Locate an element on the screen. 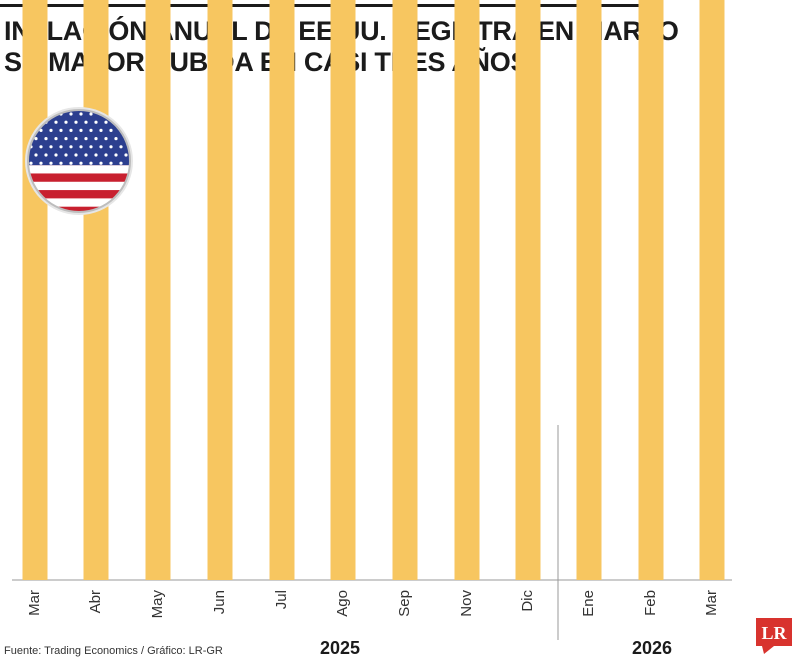  x-tick-label: Ene is located at coordinates (588, 603).